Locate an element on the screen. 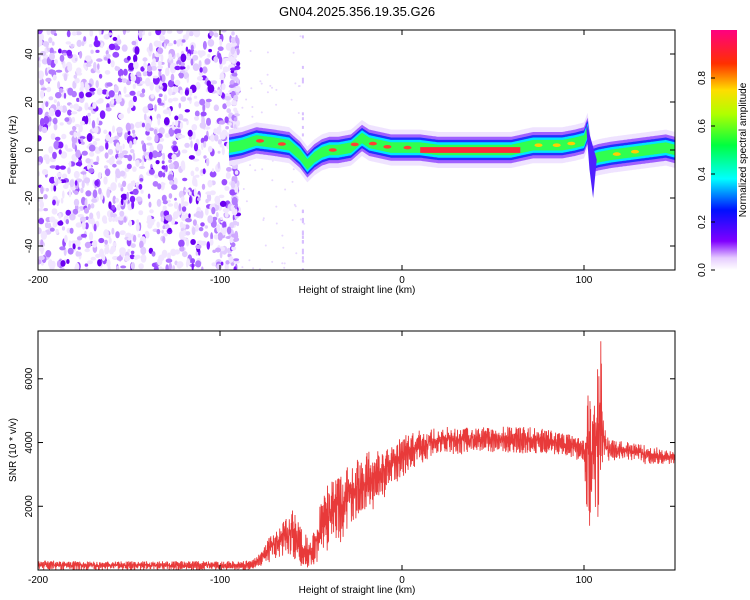  spectrogram-ytick-label: 0 is located at coordinates (29, 150).